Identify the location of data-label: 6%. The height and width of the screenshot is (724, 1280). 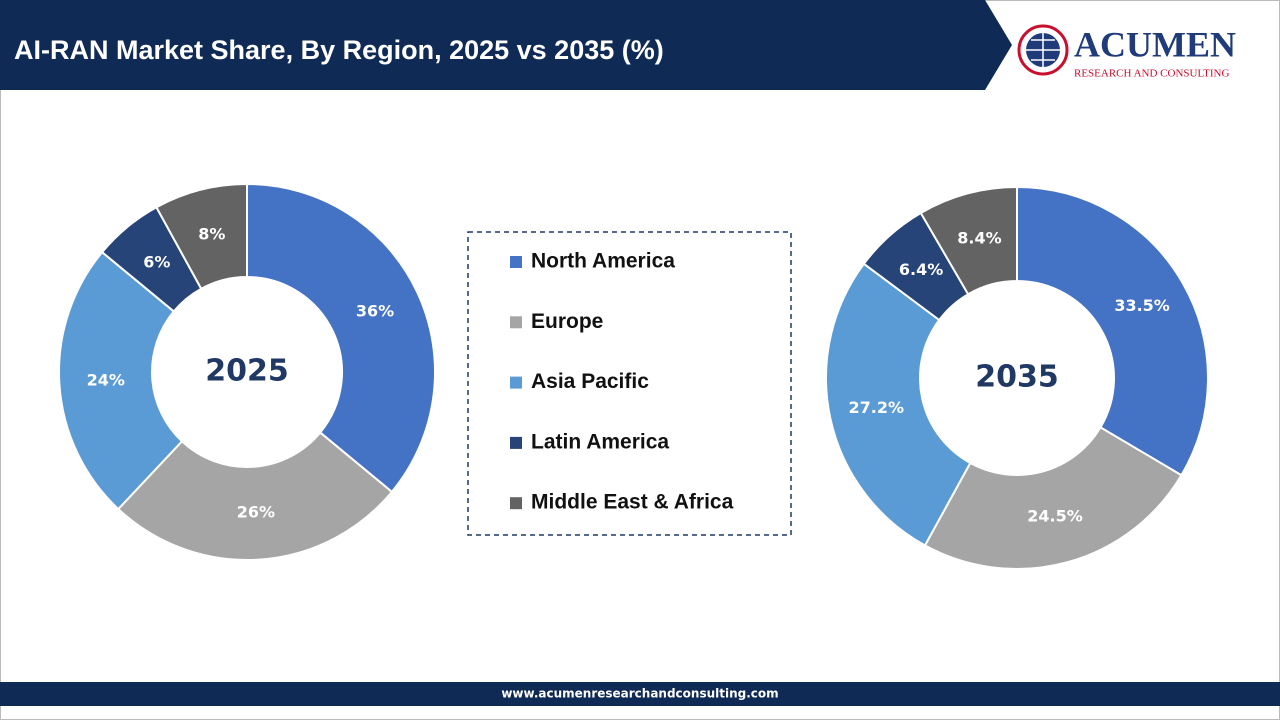
(156, 261).